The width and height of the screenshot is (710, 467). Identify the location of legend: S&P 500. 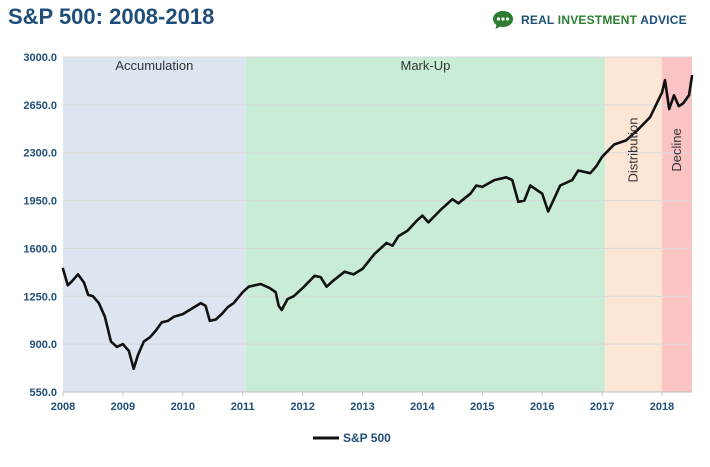
(352, 438).